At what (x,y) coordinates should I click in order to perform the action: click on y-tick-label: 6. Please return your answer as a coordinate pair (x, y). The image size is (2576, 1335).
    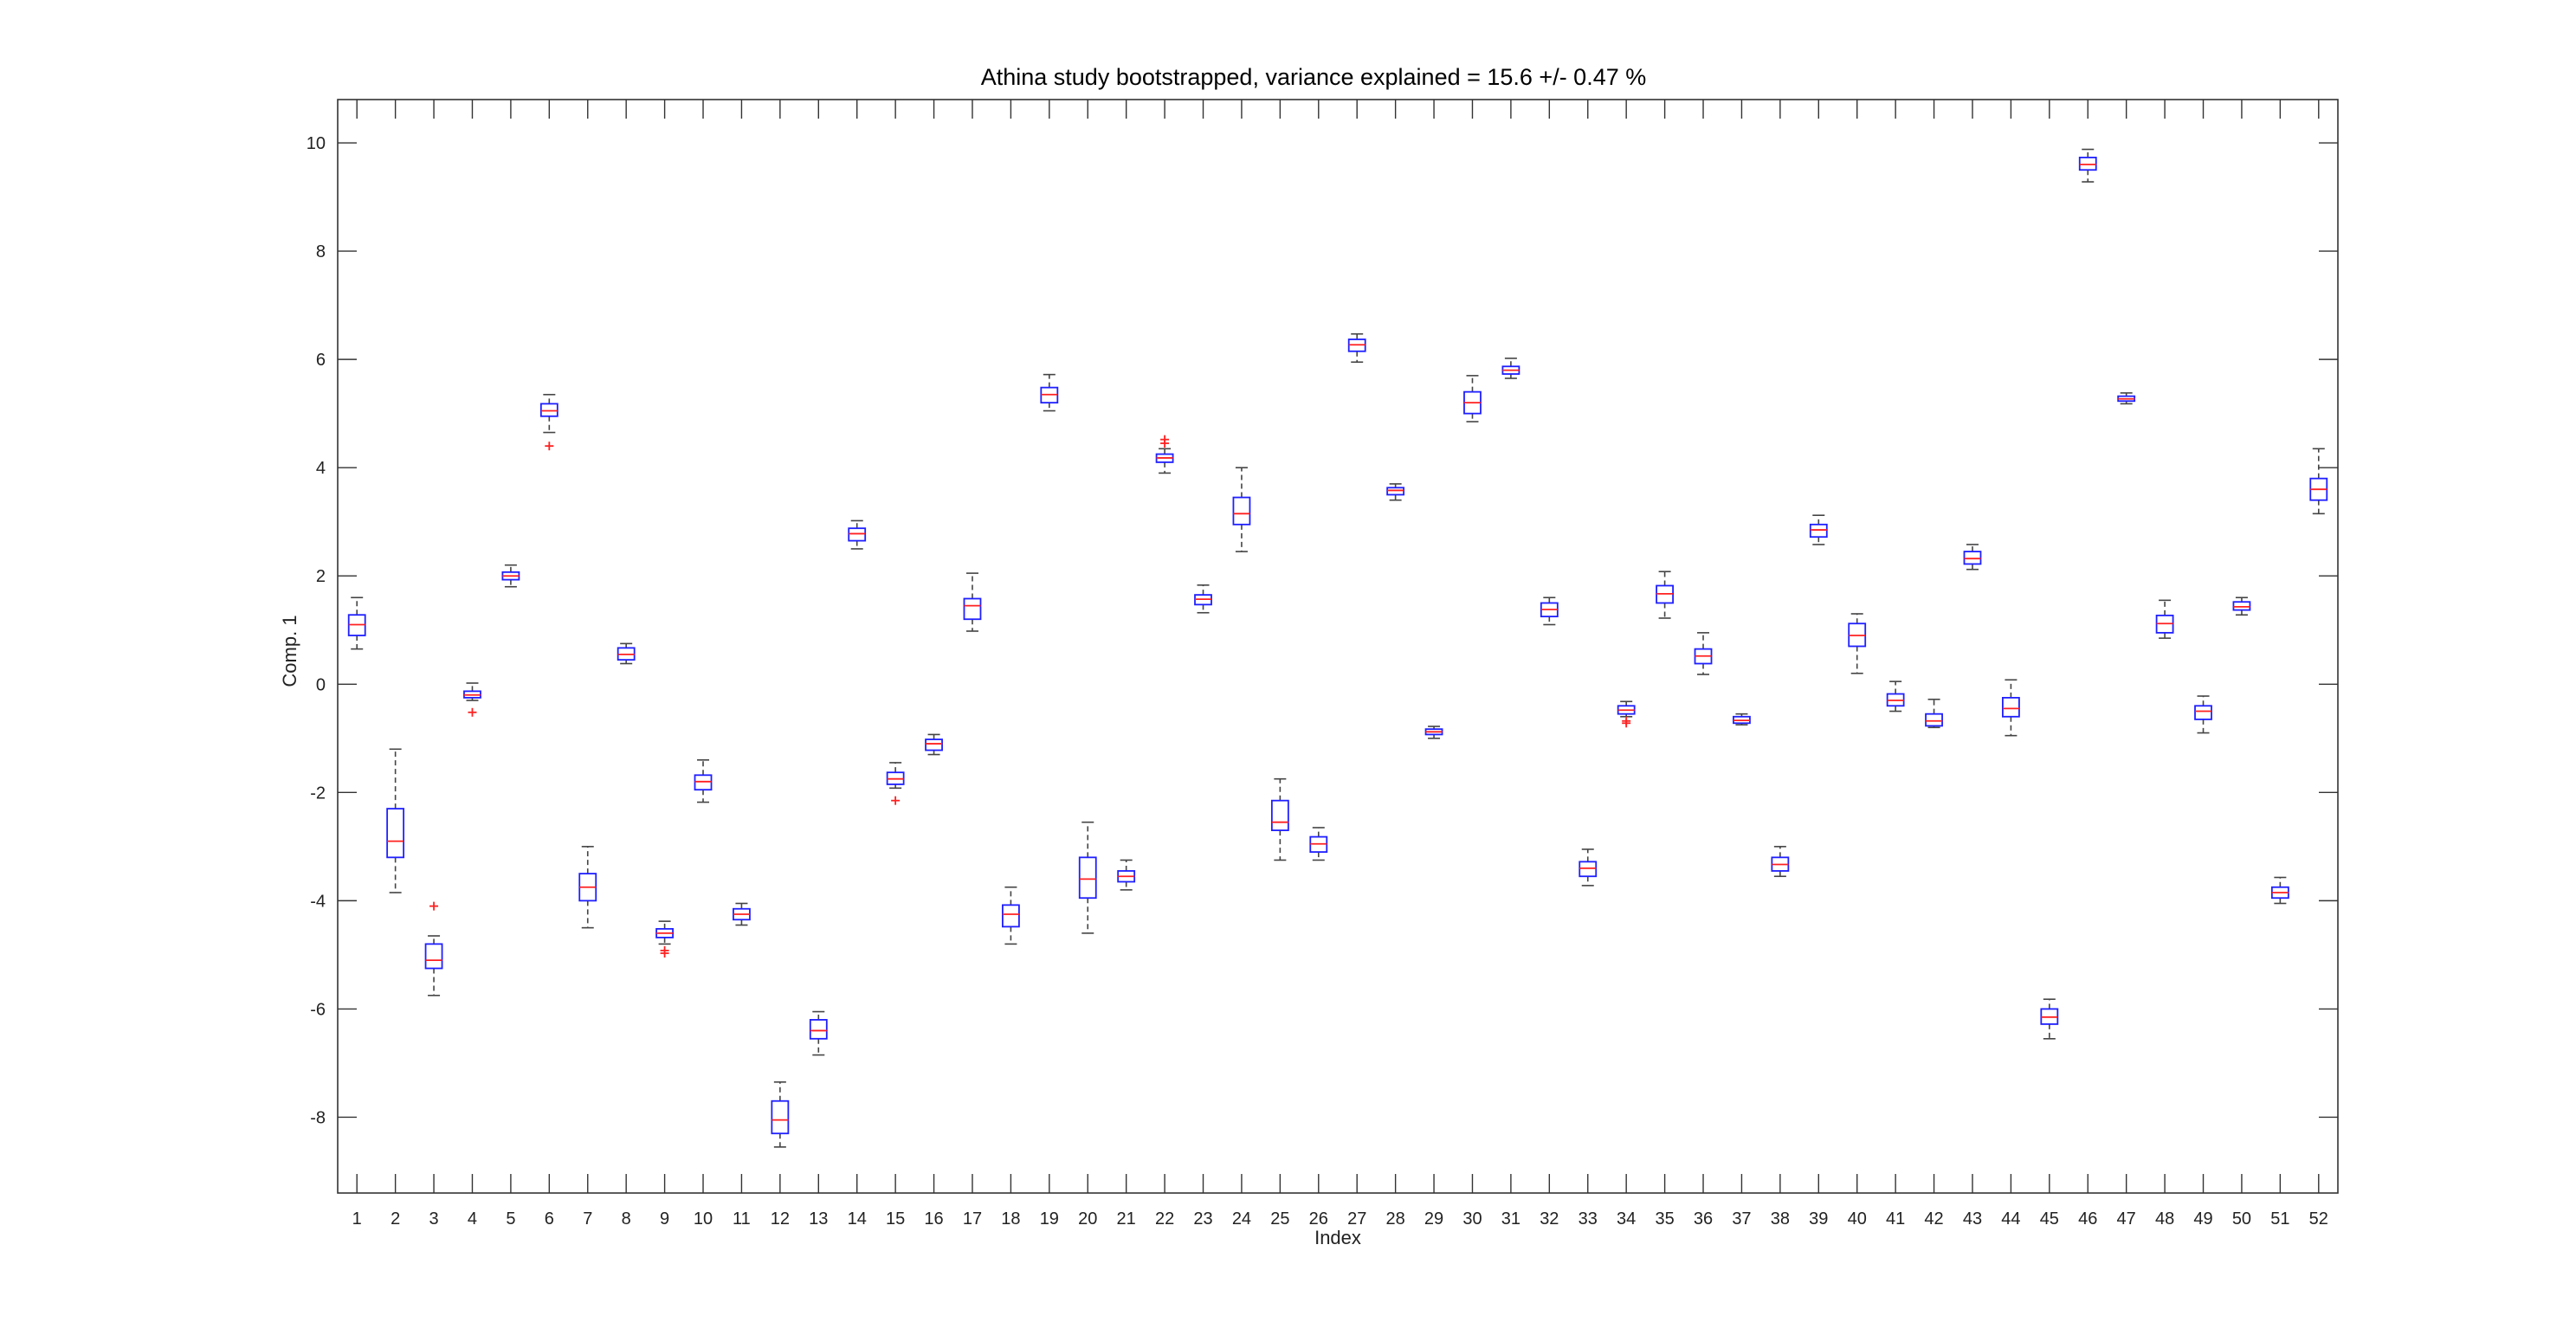
    Looking at the image, I should click on (321, 361).